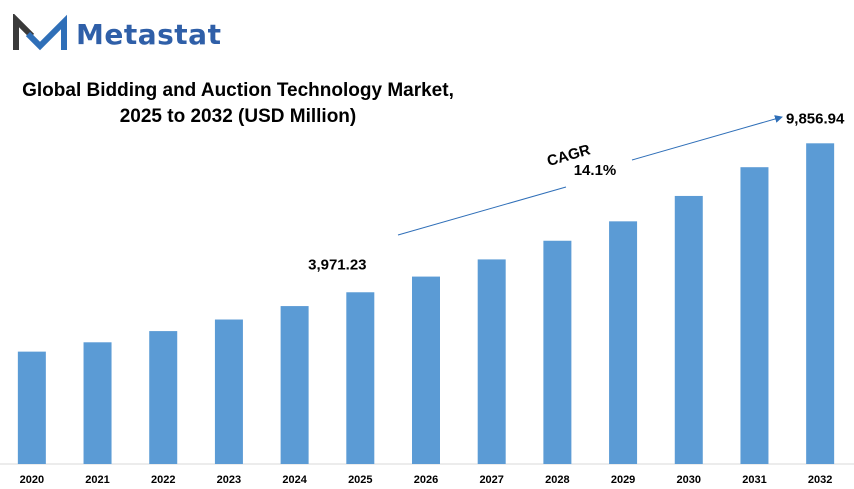 Image resolution: width=854 pixels, height=489 pixels. Describe the element at coordinates (294, 480) in the screenshot. I see `x-tick-label-2024: 2024` at that location.